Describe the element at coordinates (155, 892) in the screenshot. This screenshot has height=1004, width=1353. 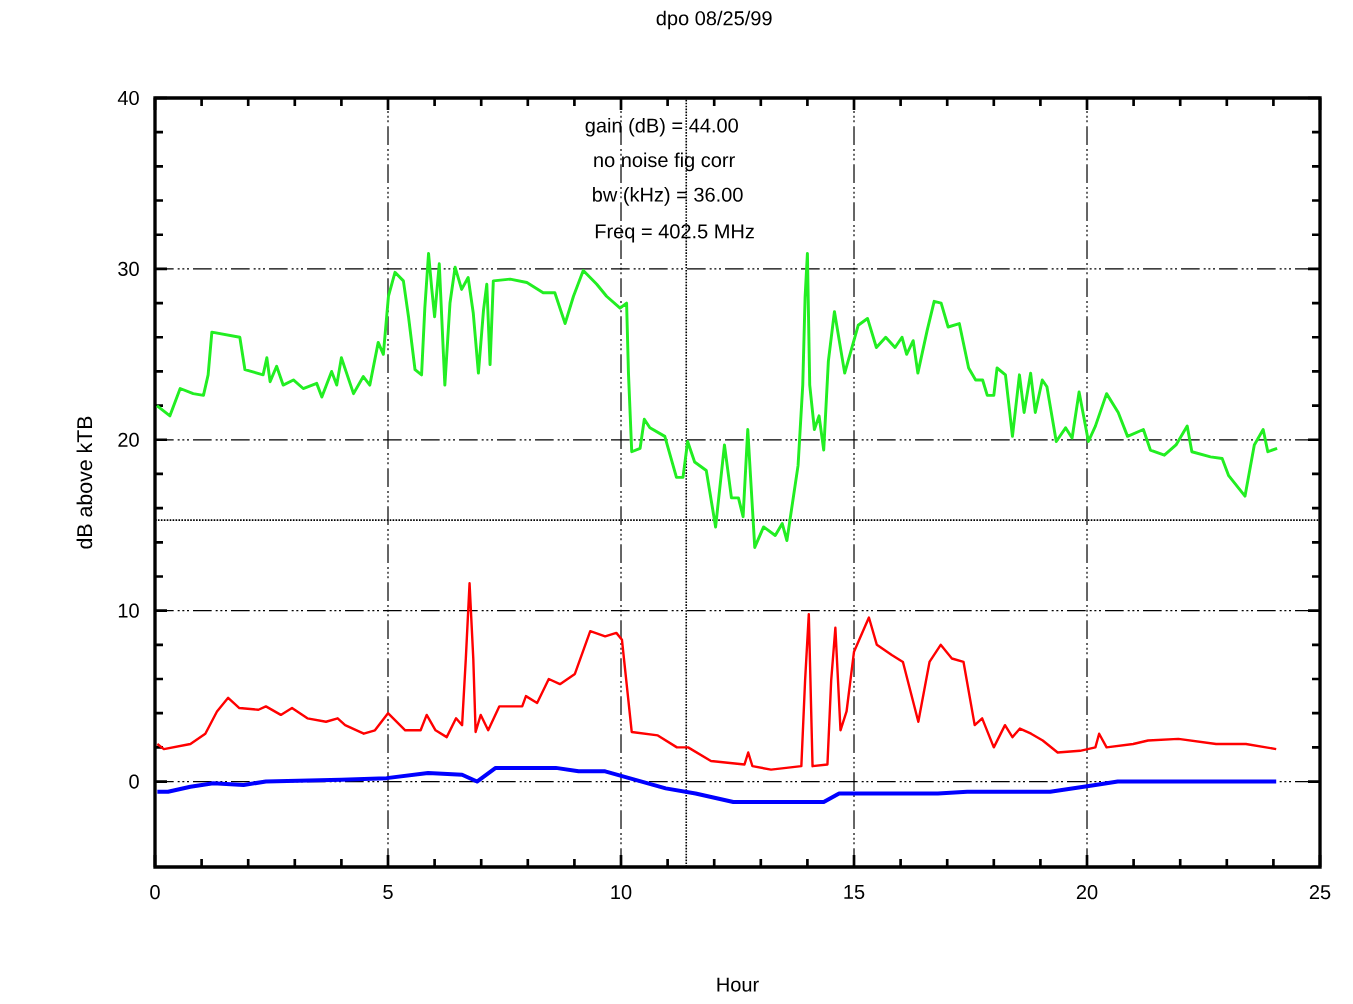
I see `x-tick-label: 0` at that location.